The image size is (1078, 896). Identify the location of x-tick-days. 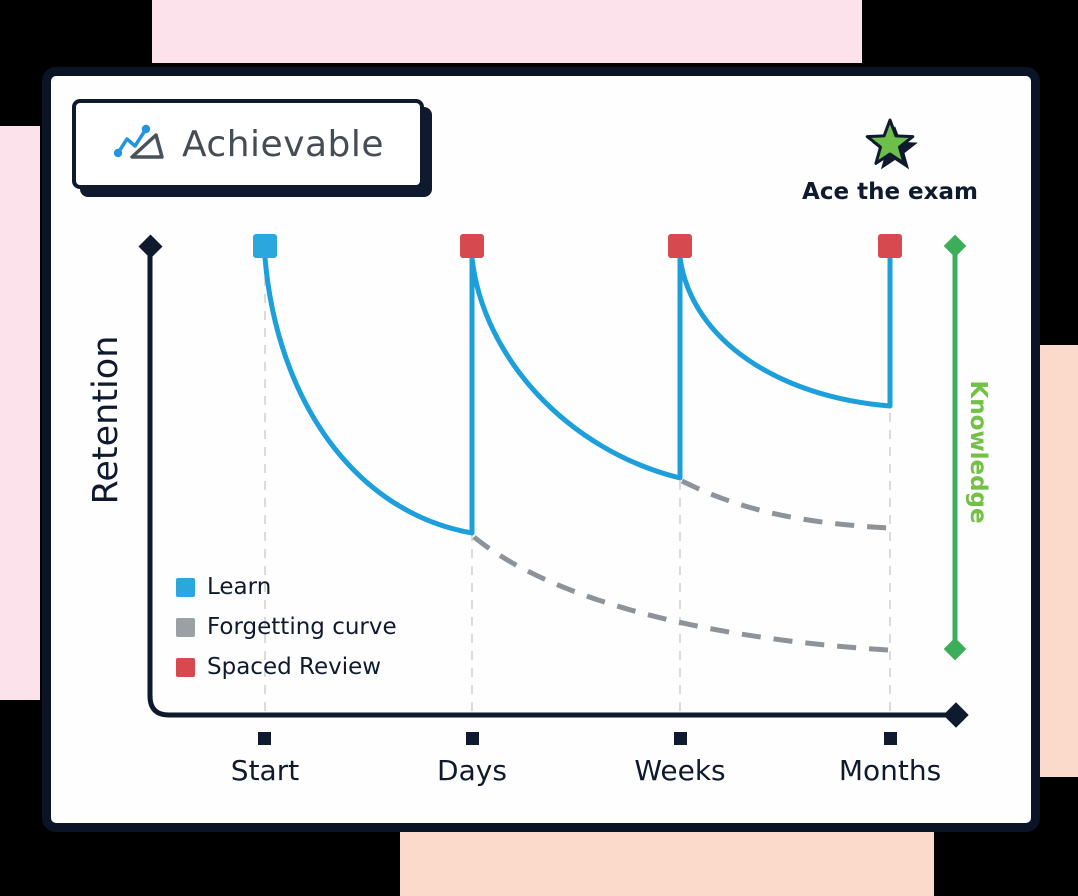
(472, 738).